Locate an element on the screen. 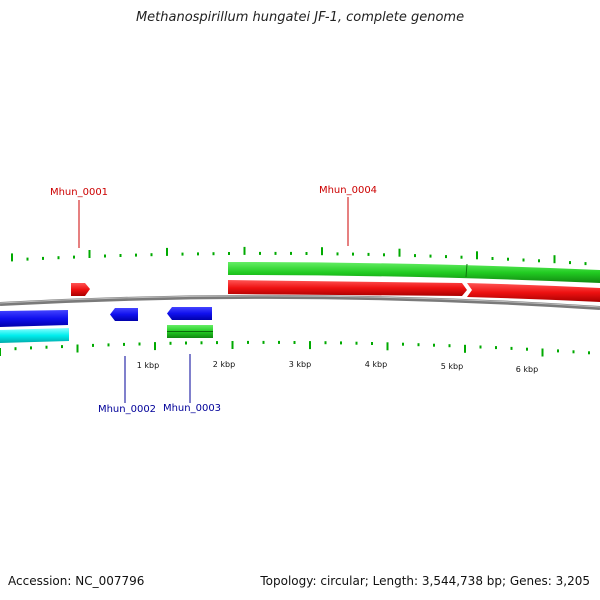  gene-label-mhun-0004: Mhun_0004 is located at coordinates (348, 190).